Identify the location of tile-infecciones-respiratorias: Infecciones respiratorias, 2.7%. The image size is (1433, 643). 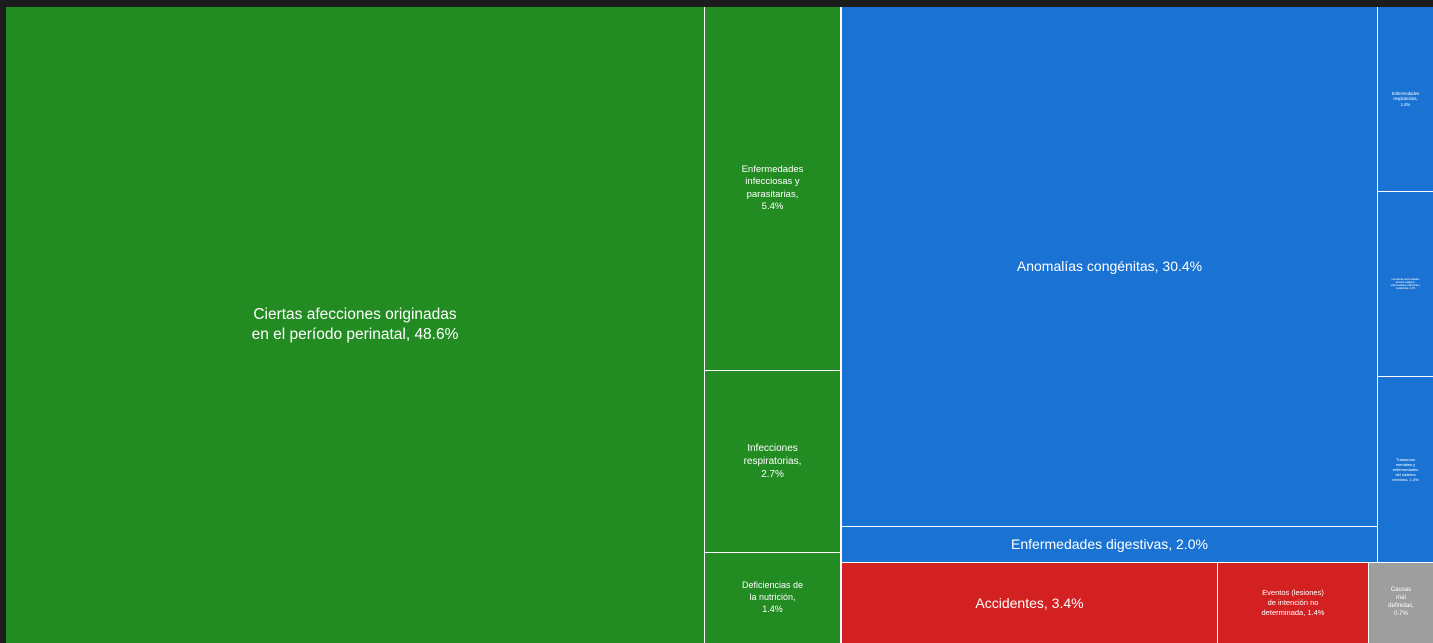
(772, 461).